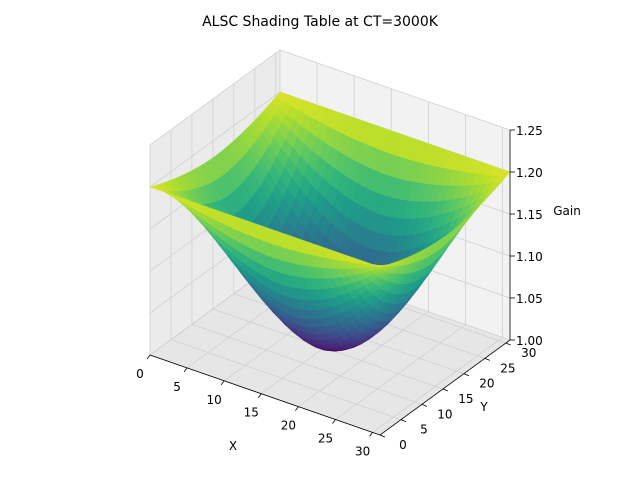 Image resolution: width=640 pixels, height=480 pixels. What do you see at coordinates (214, 400) in the screenshot?
I see `x-tick-label: 10` at bounding box center [214, 400].